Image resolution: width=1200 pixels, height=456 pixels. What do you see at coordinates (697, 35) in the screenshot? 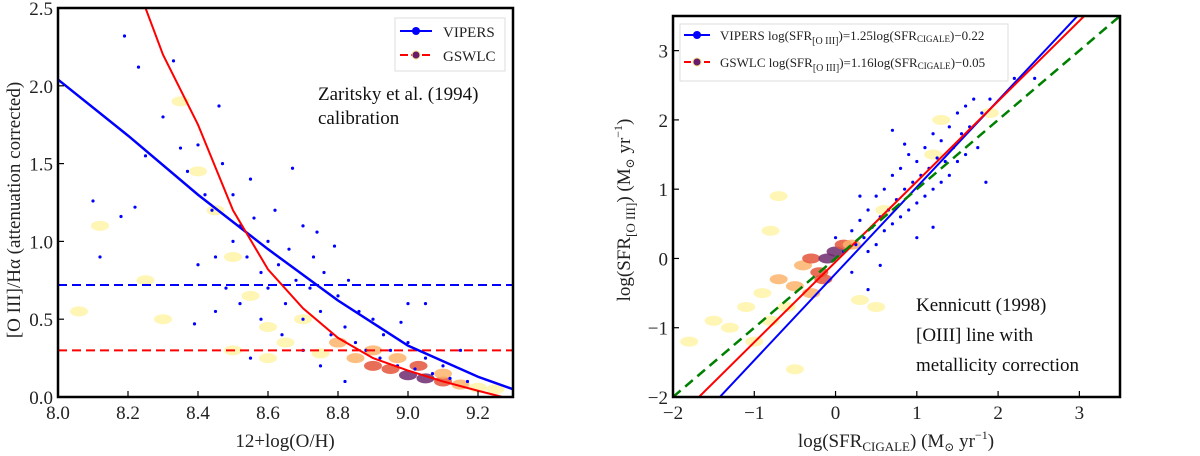
I see `legend-marker-vipers` at bounding box center [697, 35].